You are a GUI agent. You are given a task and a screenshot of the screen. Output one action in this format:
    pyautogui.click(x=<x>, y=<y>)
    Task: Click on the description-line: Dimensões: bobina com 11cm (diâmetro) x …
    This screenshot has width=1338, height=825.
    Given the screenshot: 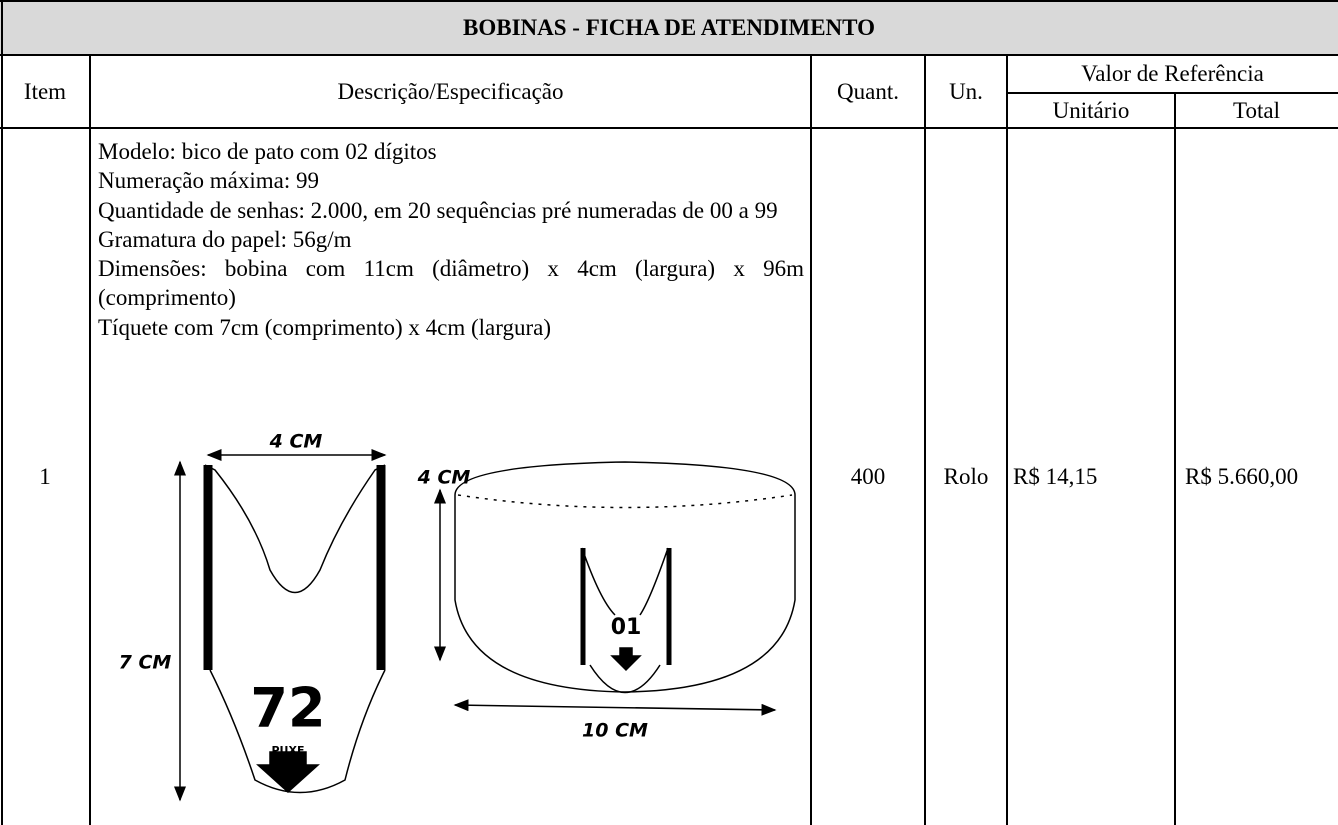 What is the action you would take?
    pyautogui.click(x=451, y=283)
    